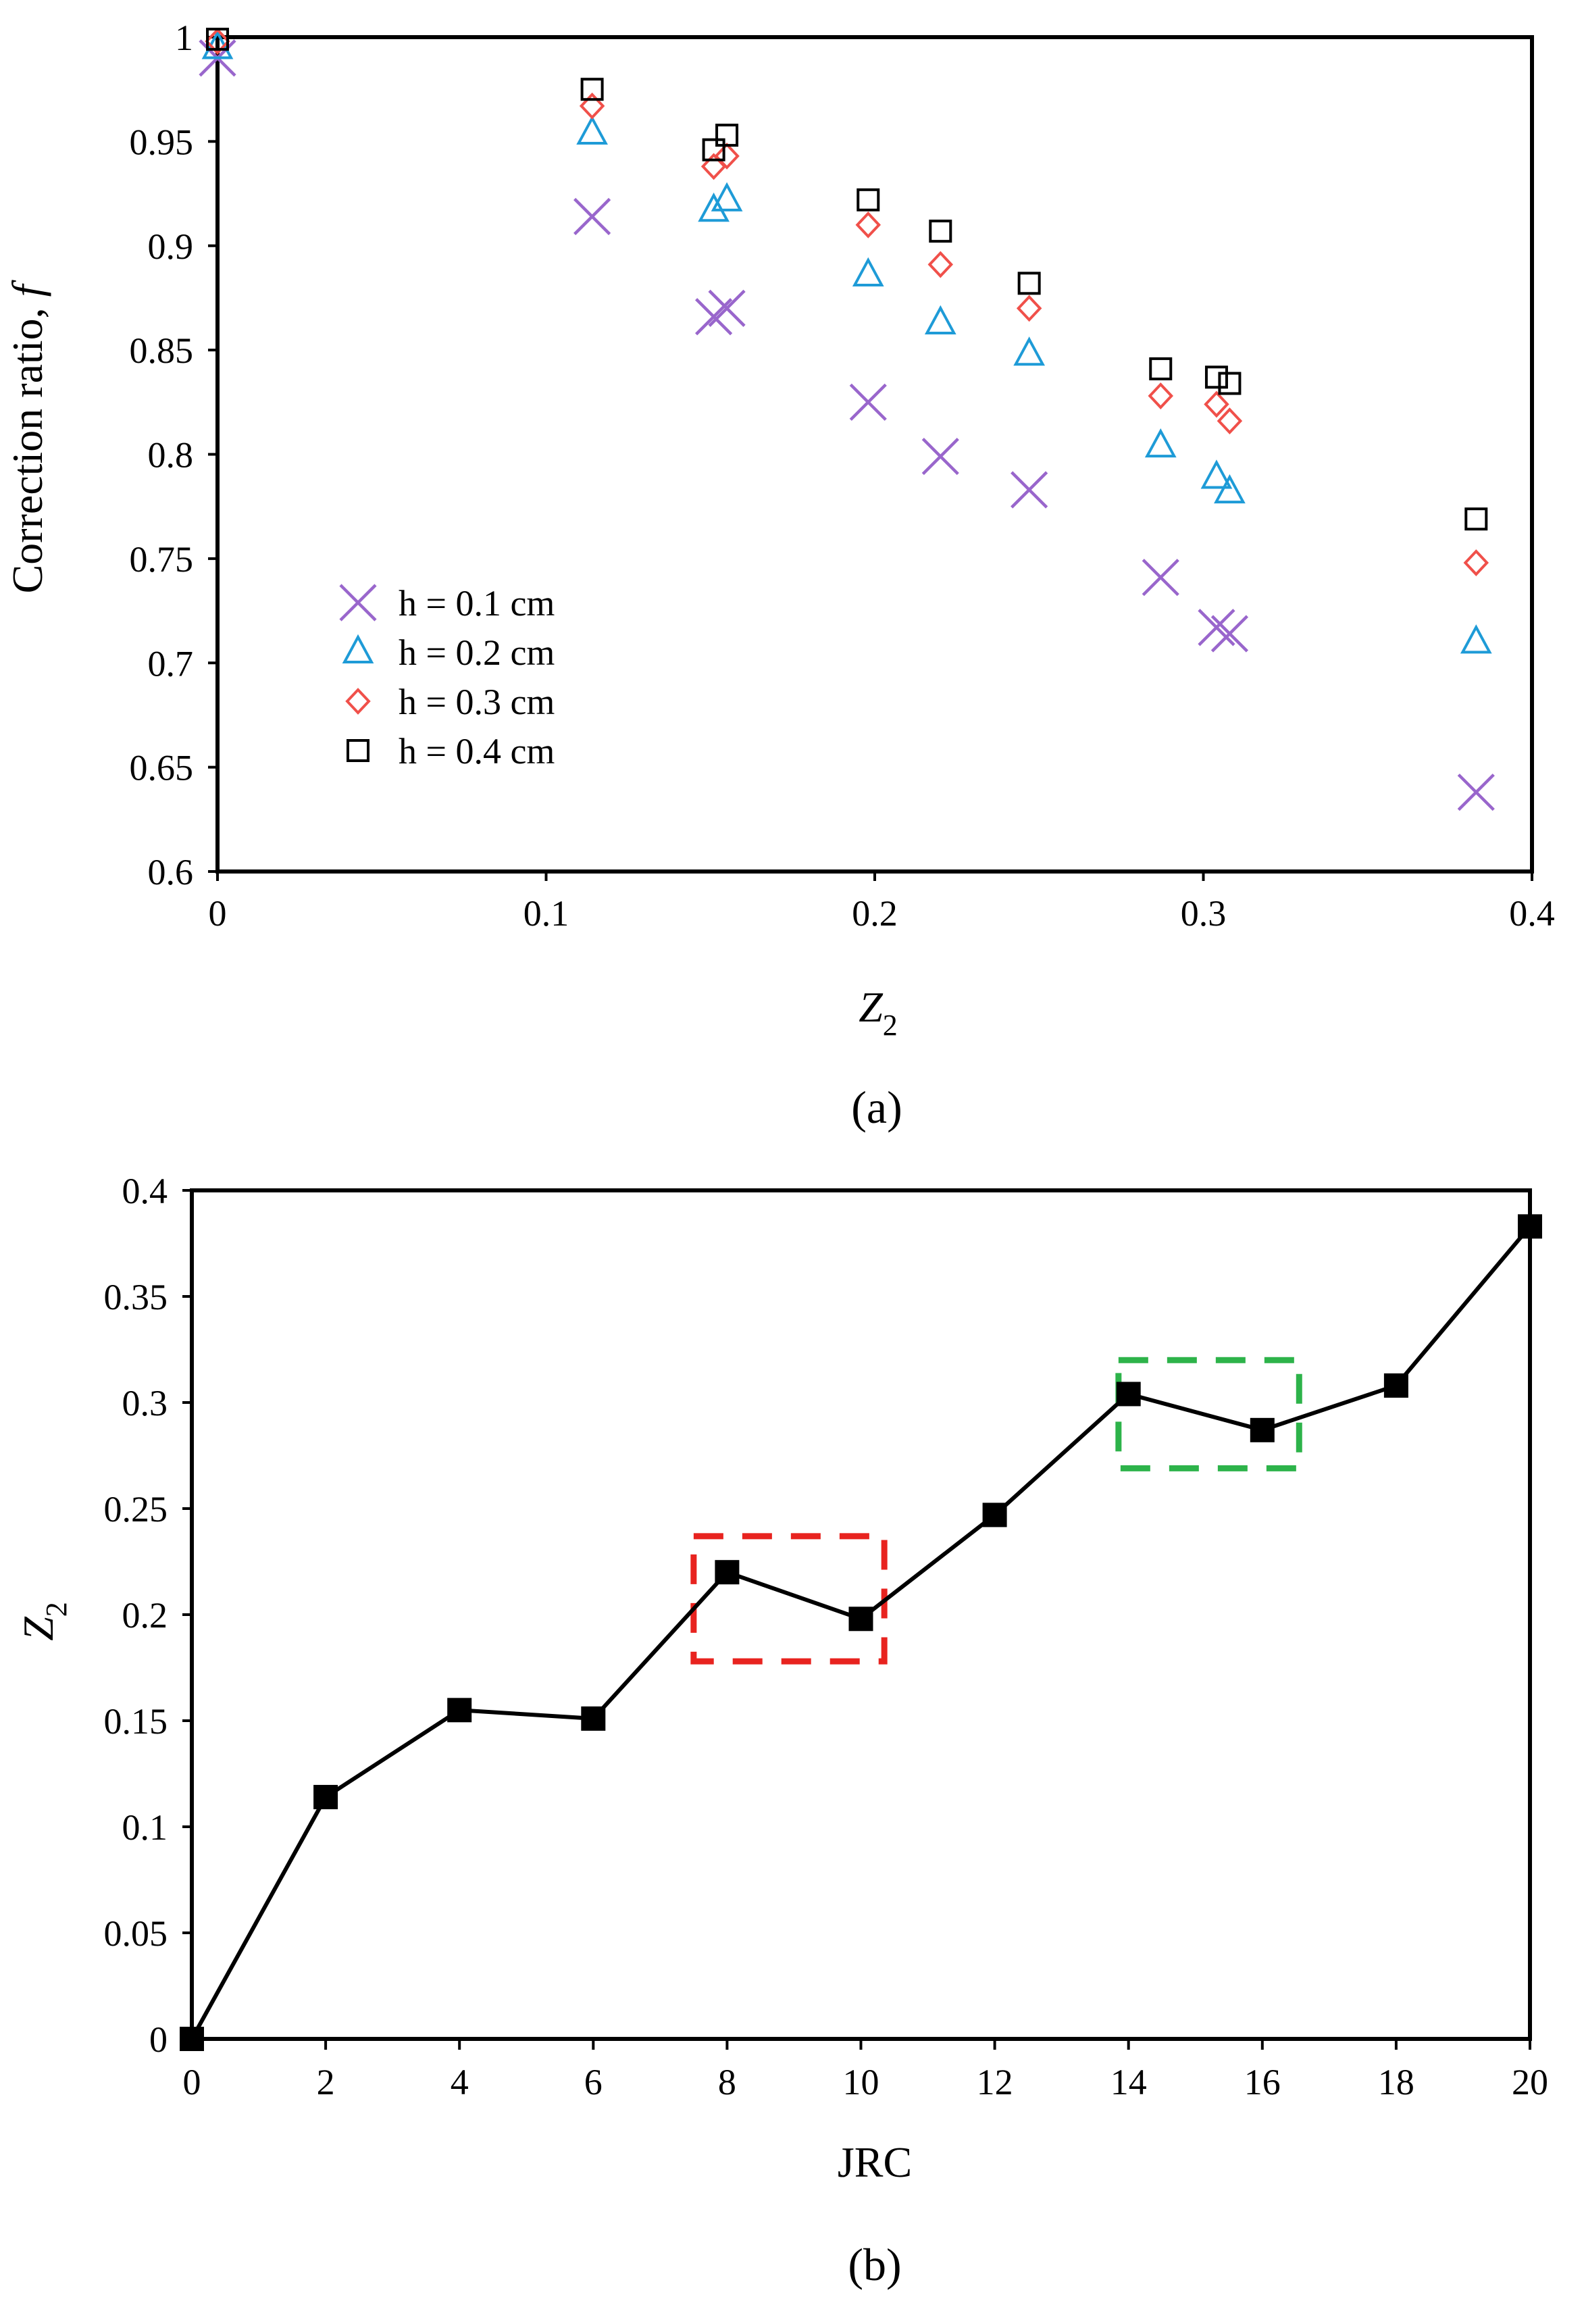  Describe the element at coordinates (1532, 913) in the screenshot. I see `panel-a-x-tick-label: 0.4` at that location.